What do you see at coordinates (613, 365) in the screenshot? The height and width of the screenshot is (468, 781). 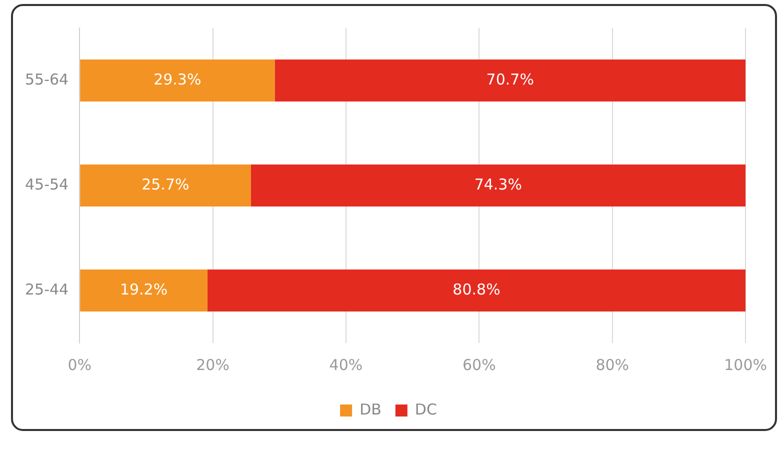 I see `x-tick-label: 80%` at bounding box center [613, 365].